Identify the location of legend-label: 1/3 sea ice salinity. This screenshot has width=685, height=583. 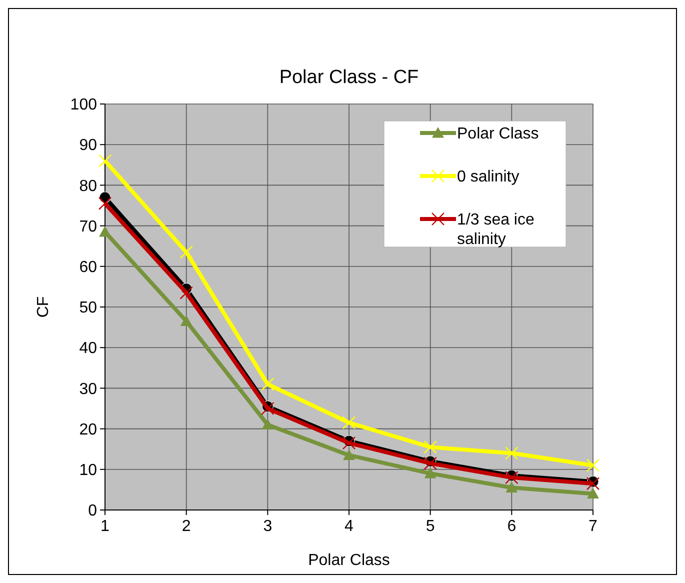
(495, 230).